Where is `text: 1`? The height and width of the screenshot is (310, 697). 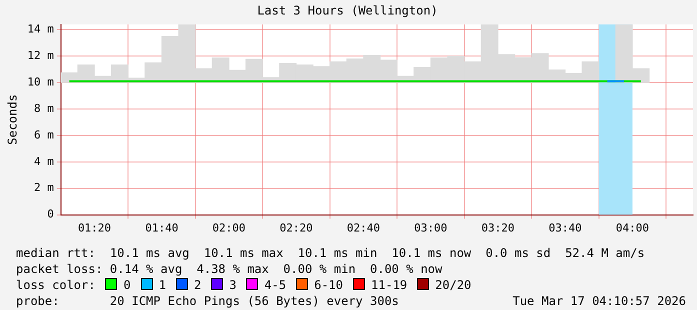 text: 1 is located at coordinates (162, 285).